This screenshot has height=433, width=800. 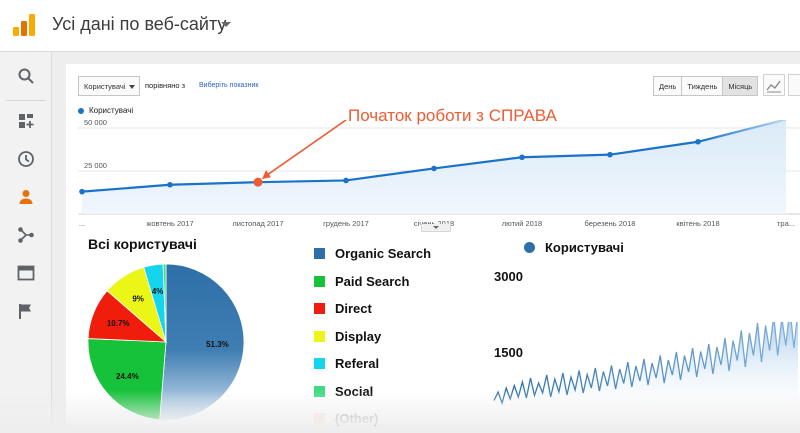 I want to click on legend-item: (Other), so click(x=372, y=419).